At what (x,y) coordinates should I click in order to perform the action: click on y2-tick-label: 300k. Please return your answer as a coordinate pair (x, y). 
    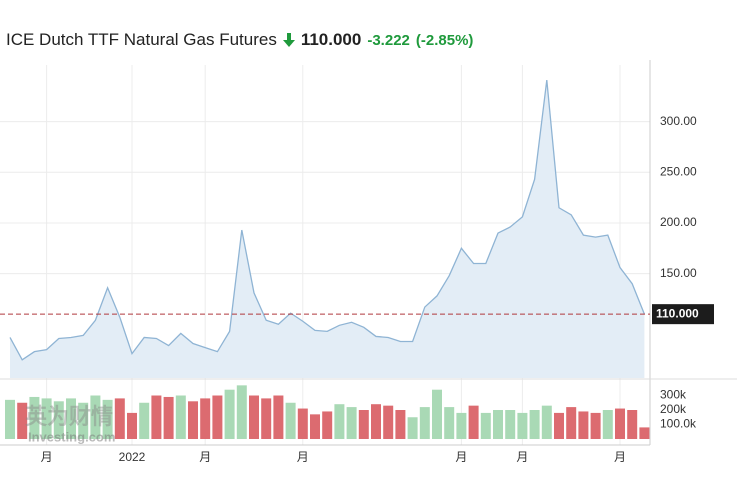
    Looking at the image, I should click on (673, 395).